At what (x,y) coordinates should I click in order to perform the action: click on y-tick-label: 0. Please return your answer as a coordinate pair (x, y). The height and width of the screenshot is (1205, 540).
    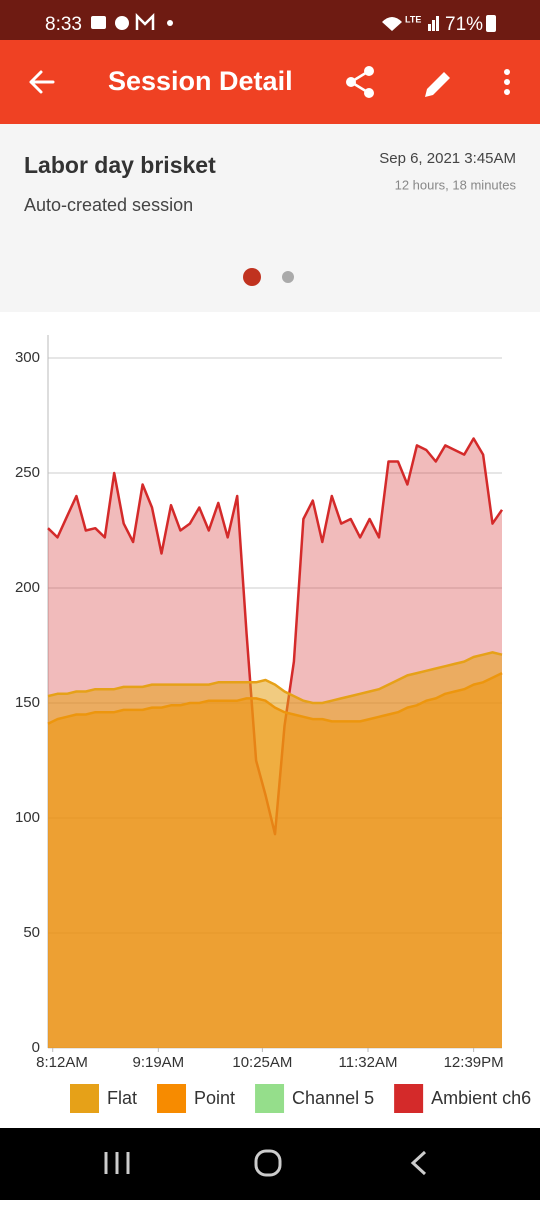
    Looking at the image, I should click on (36, 1047).